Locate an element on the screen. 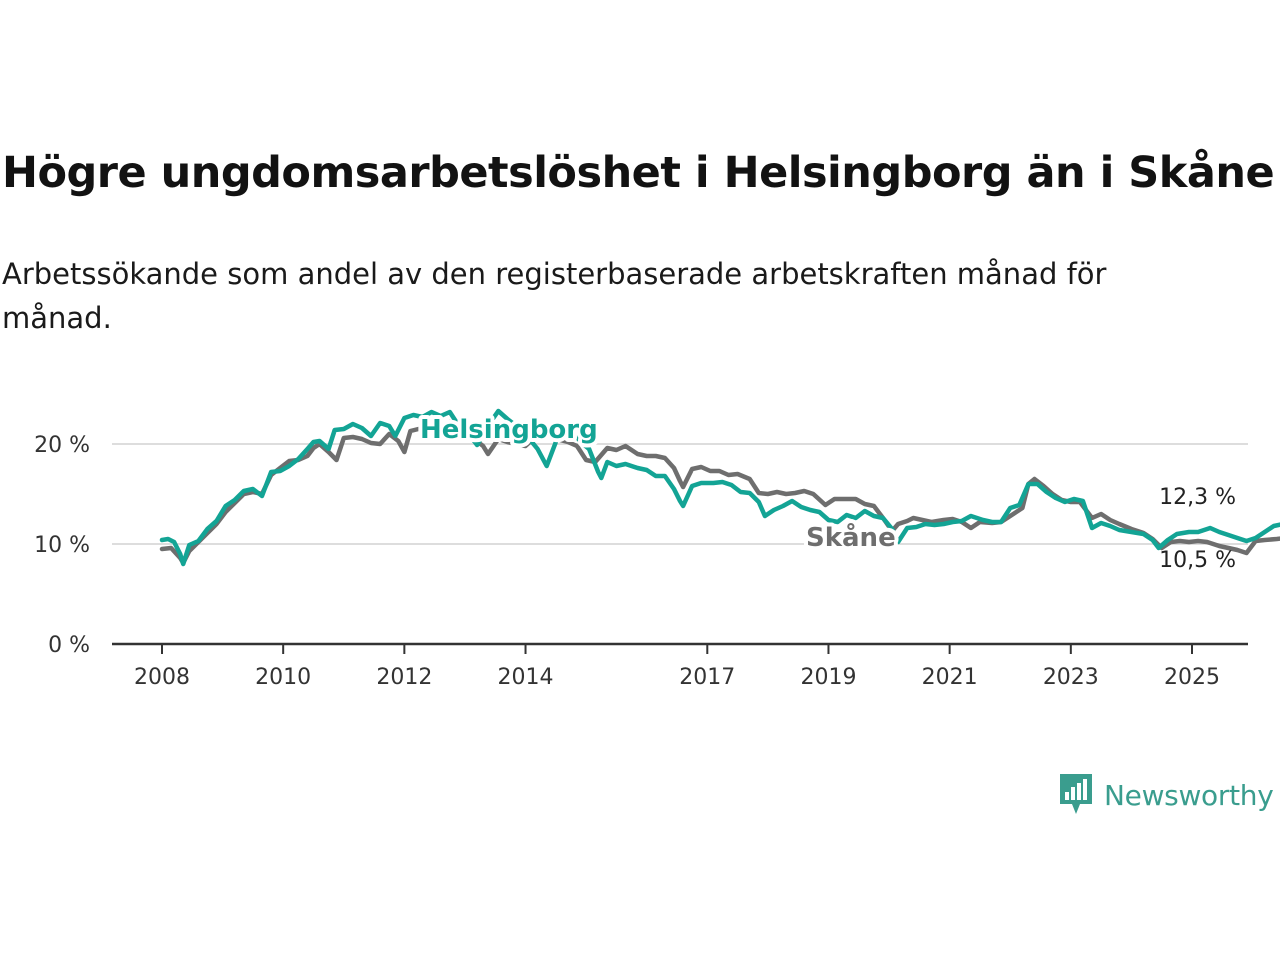  series-line-helsingborg is located at coordinates (719, 487).